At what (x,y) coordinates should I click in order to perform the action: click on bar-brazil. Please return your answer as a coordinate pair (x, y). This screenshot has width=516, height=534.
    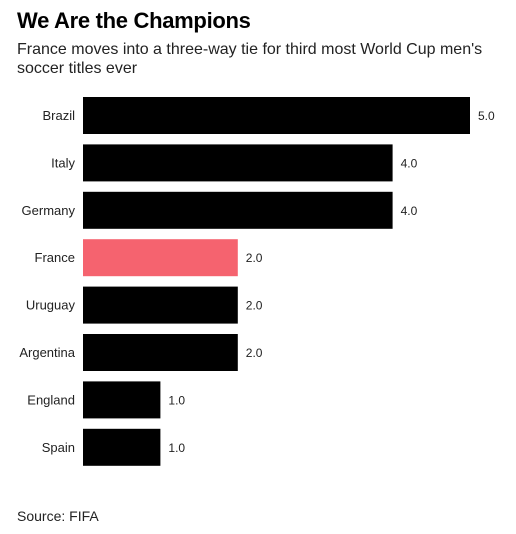
    Looking at the image, I should click on (276, 115).